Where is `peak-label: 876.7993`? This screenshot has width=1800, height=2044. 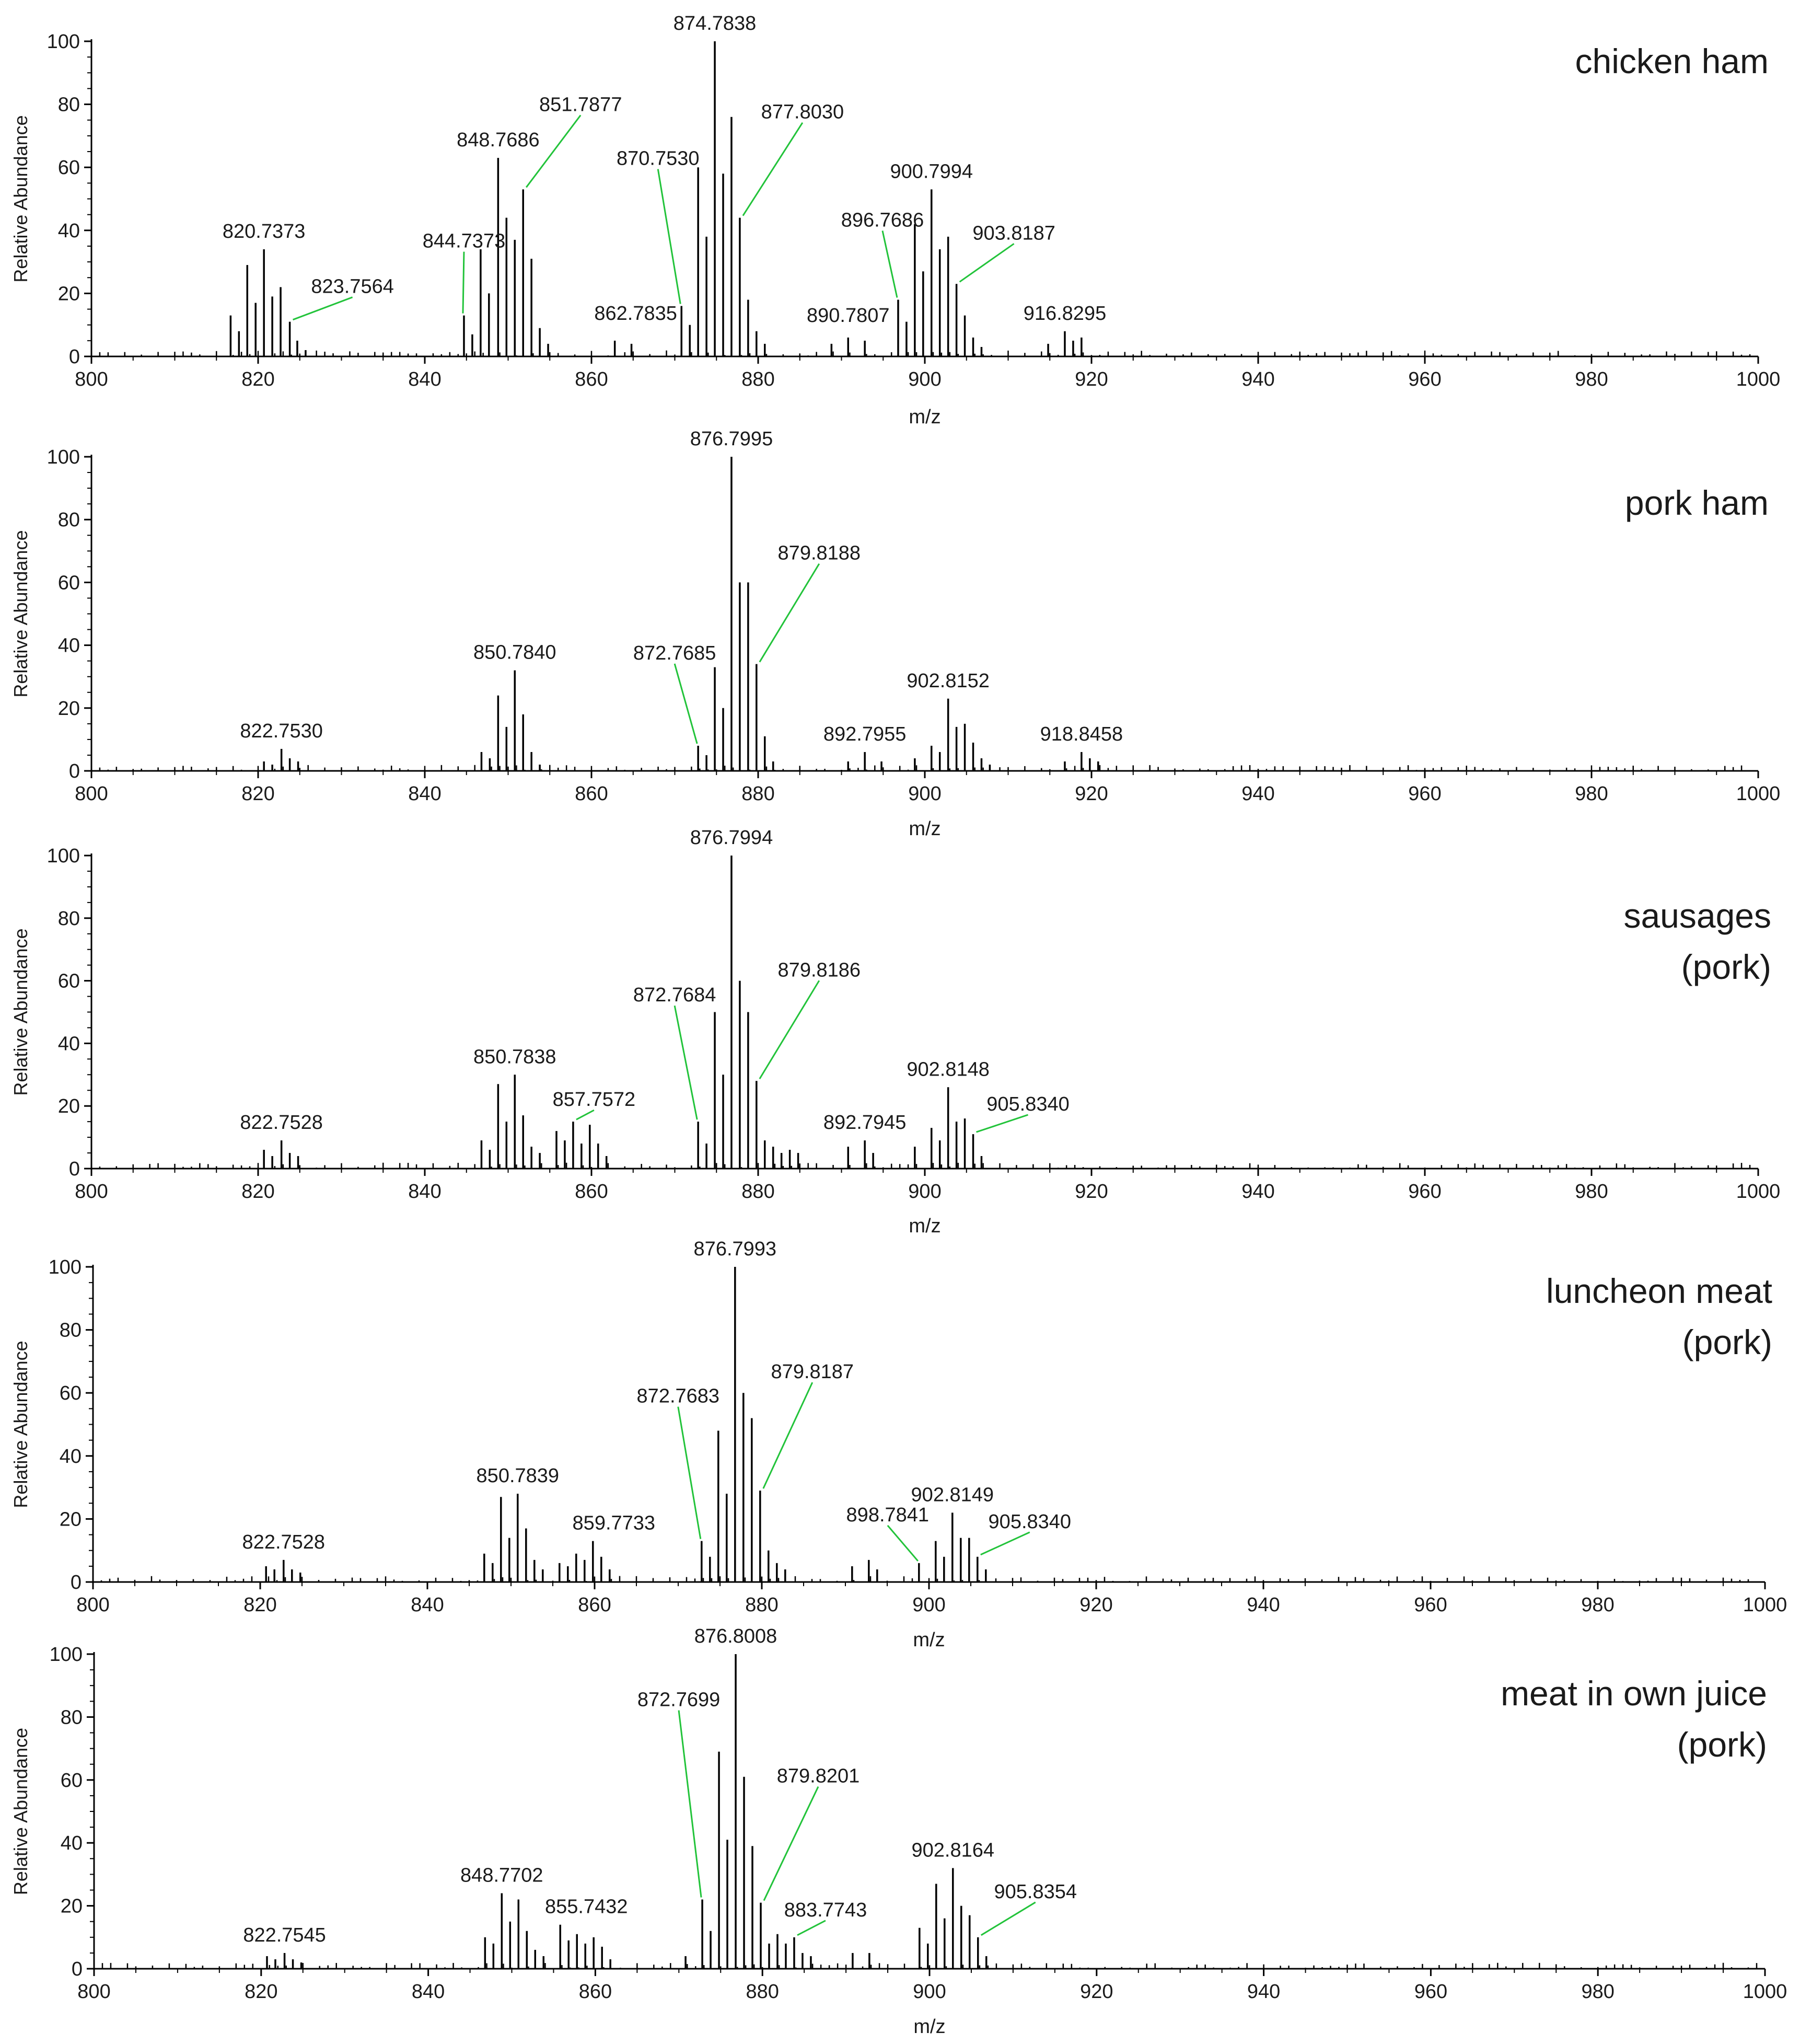
peak-label: 876.7993 is located at coordinates (736, 1249).